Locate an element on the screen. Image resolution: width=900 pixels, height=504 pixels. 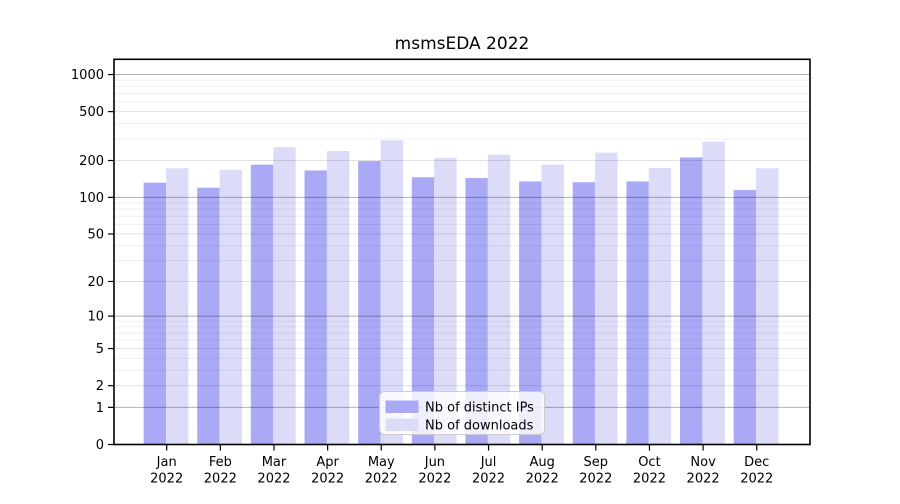
bar-ips-sep is located at coordinates (584, 313).